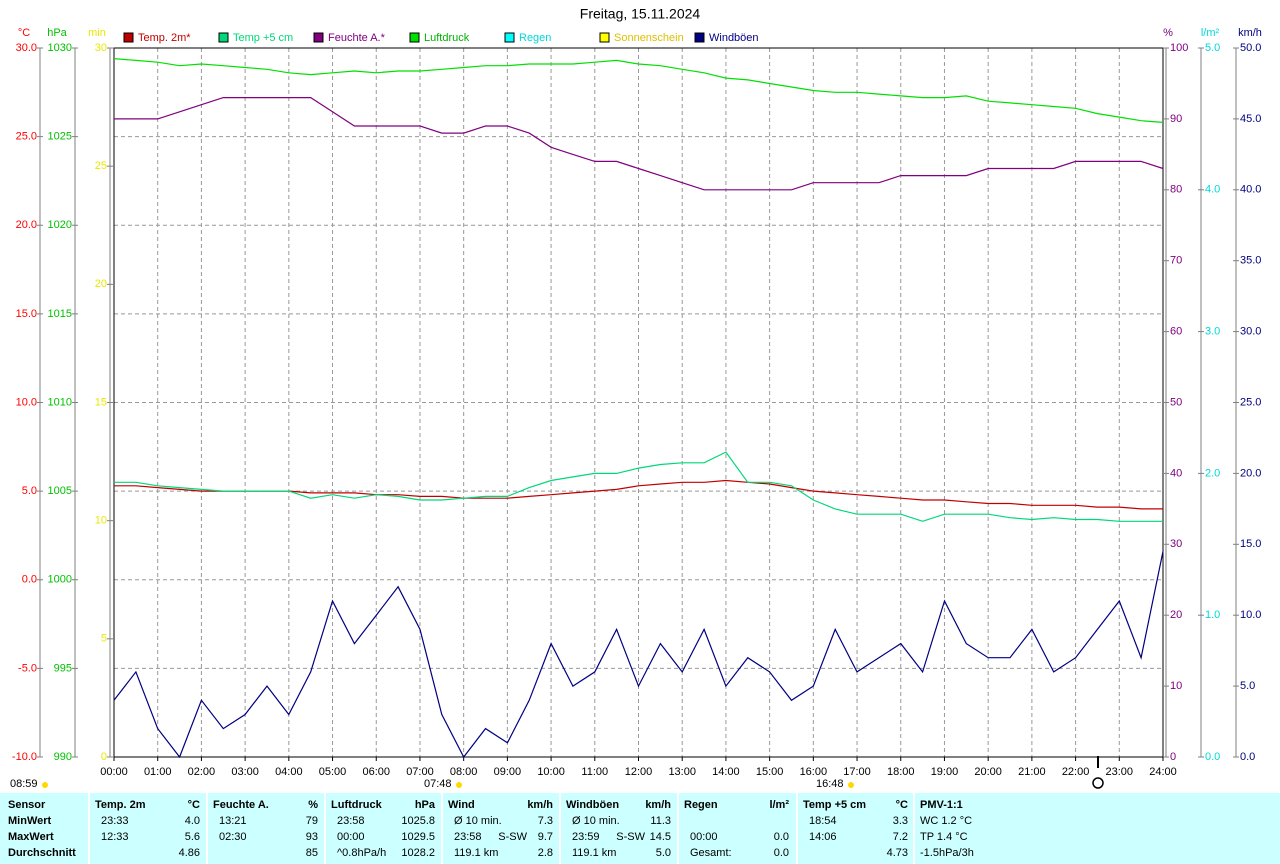 The width and height of the screenshot is (1280, 864). I want to click on table-header: °C, so click(194, 805).